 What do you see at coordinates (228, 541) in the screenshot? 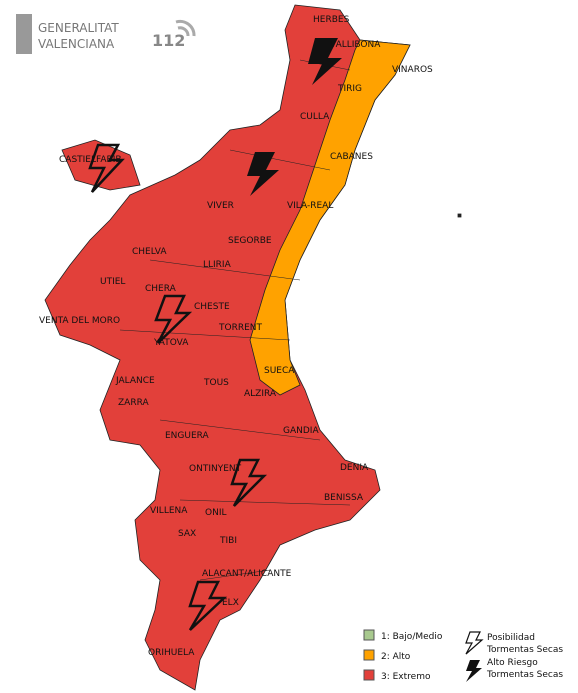
I see `place-label: TIBI` at bounding box center [228, 541].